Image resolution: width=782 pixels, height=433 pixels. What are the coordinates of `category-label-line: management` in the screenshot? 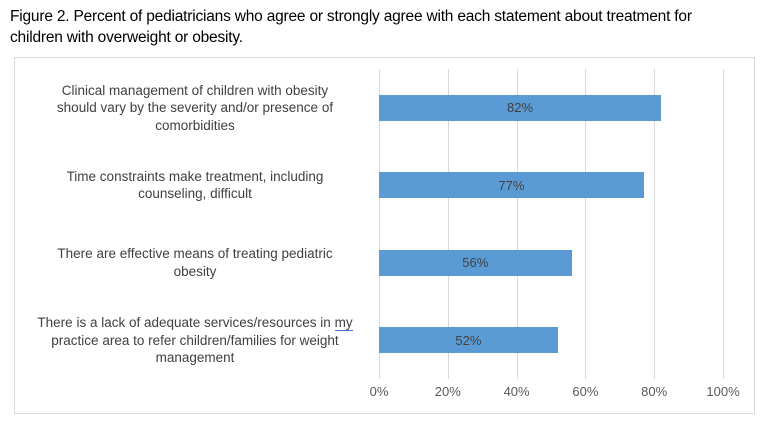 It's located at (195, 357).